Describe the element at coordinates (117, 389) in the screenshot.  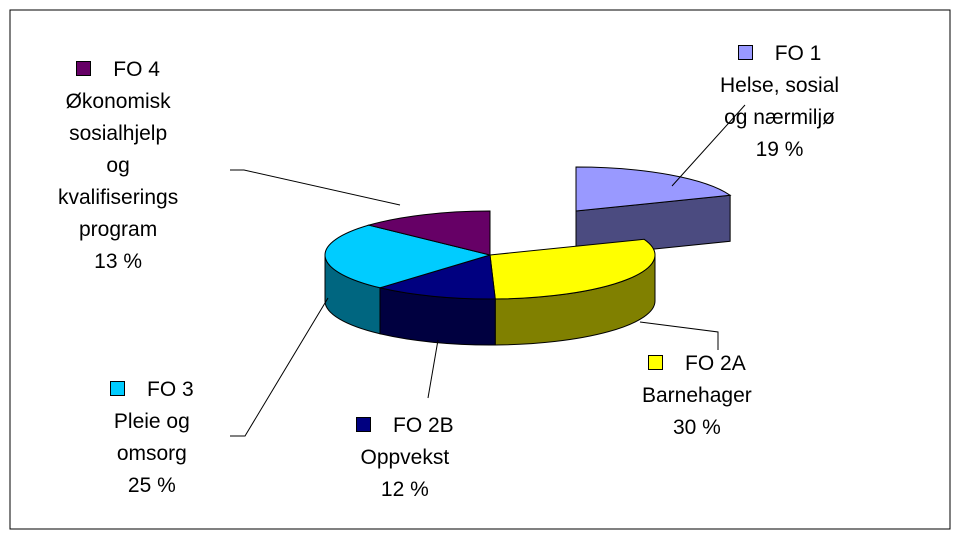
I see `swatch-fo3` at that location.